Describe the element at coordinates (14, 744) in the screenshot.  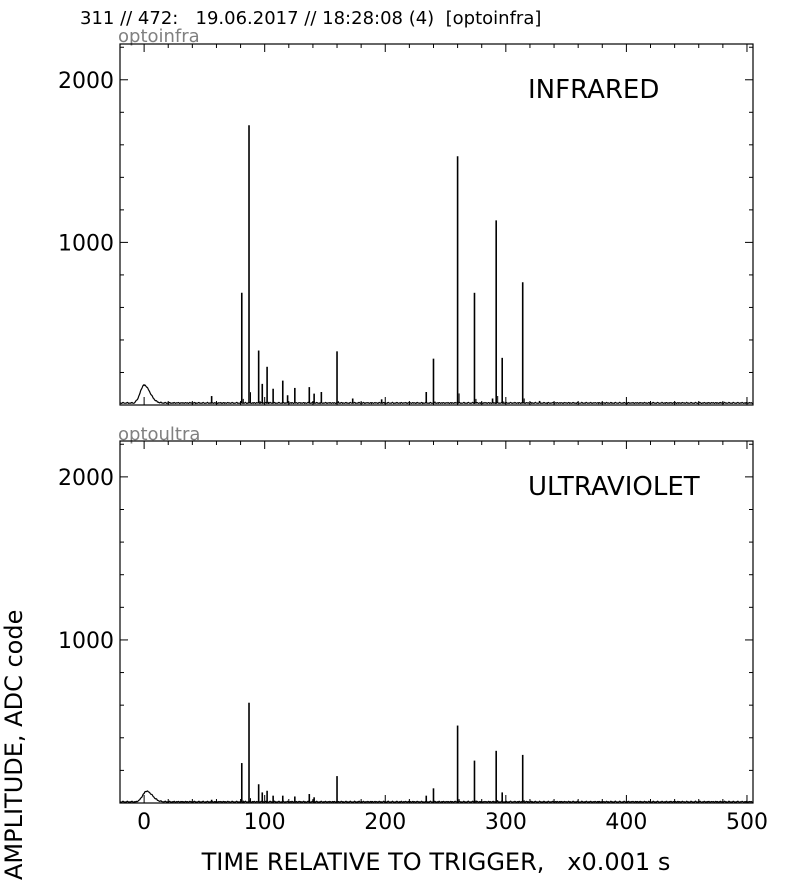
I see `y-axis-label: AMPLITUDE, ADC code` at that location.